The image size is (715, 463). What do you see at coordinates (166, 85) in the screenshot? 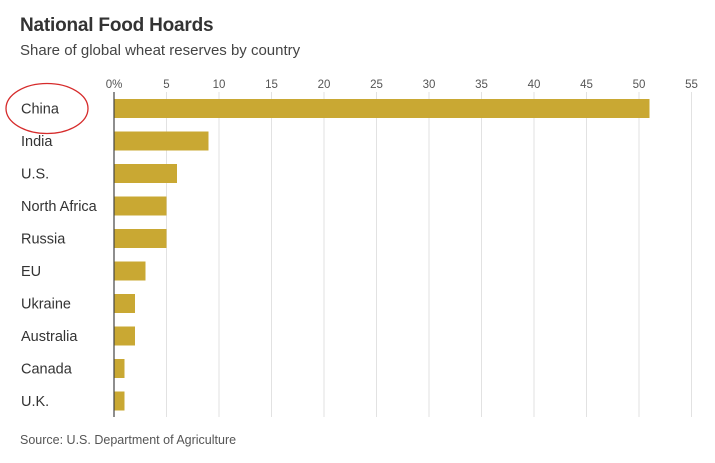
I see `x-tick-label: 5` at bounding box center [166, 85].